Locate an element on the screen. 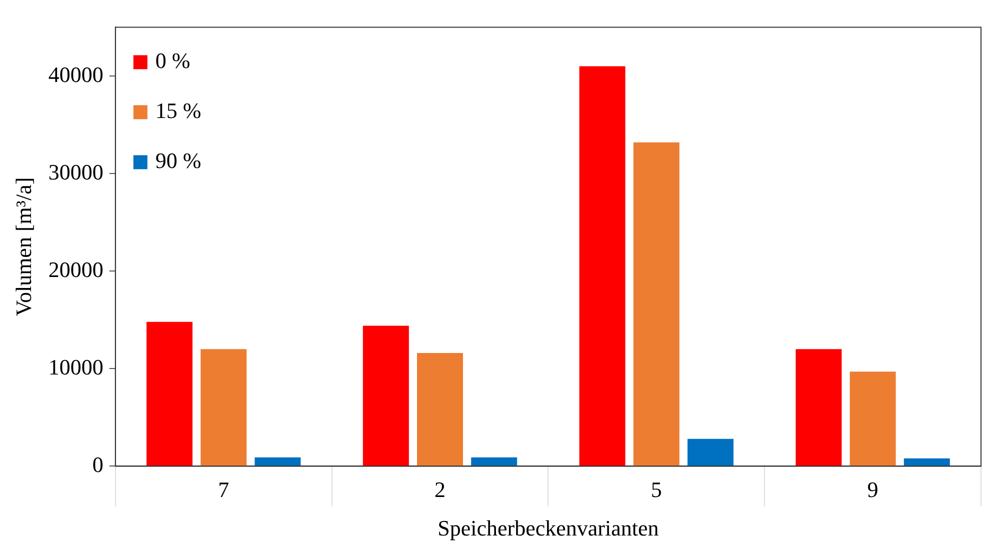  x-tick-label: 2 is located at coordinates (440, 489).